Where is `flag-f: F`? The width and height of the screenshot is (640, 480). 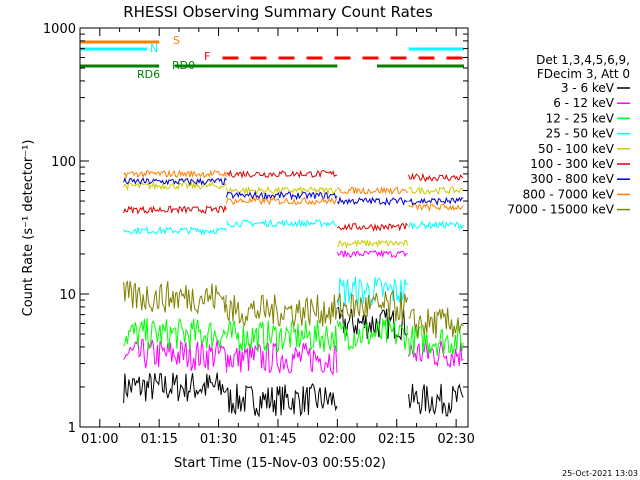
flag-f: F is located at coordinates (334, 56).